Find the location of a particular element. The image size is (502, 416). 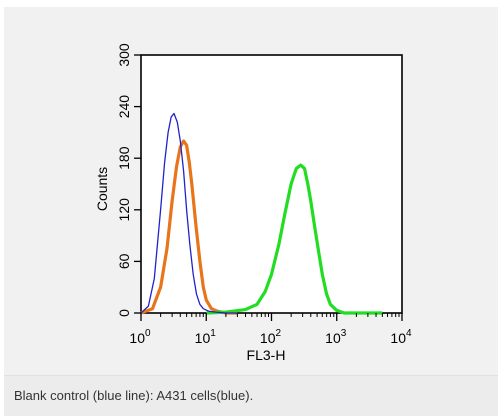

y-axis-label: Counts is located at coordinates (102, 189).